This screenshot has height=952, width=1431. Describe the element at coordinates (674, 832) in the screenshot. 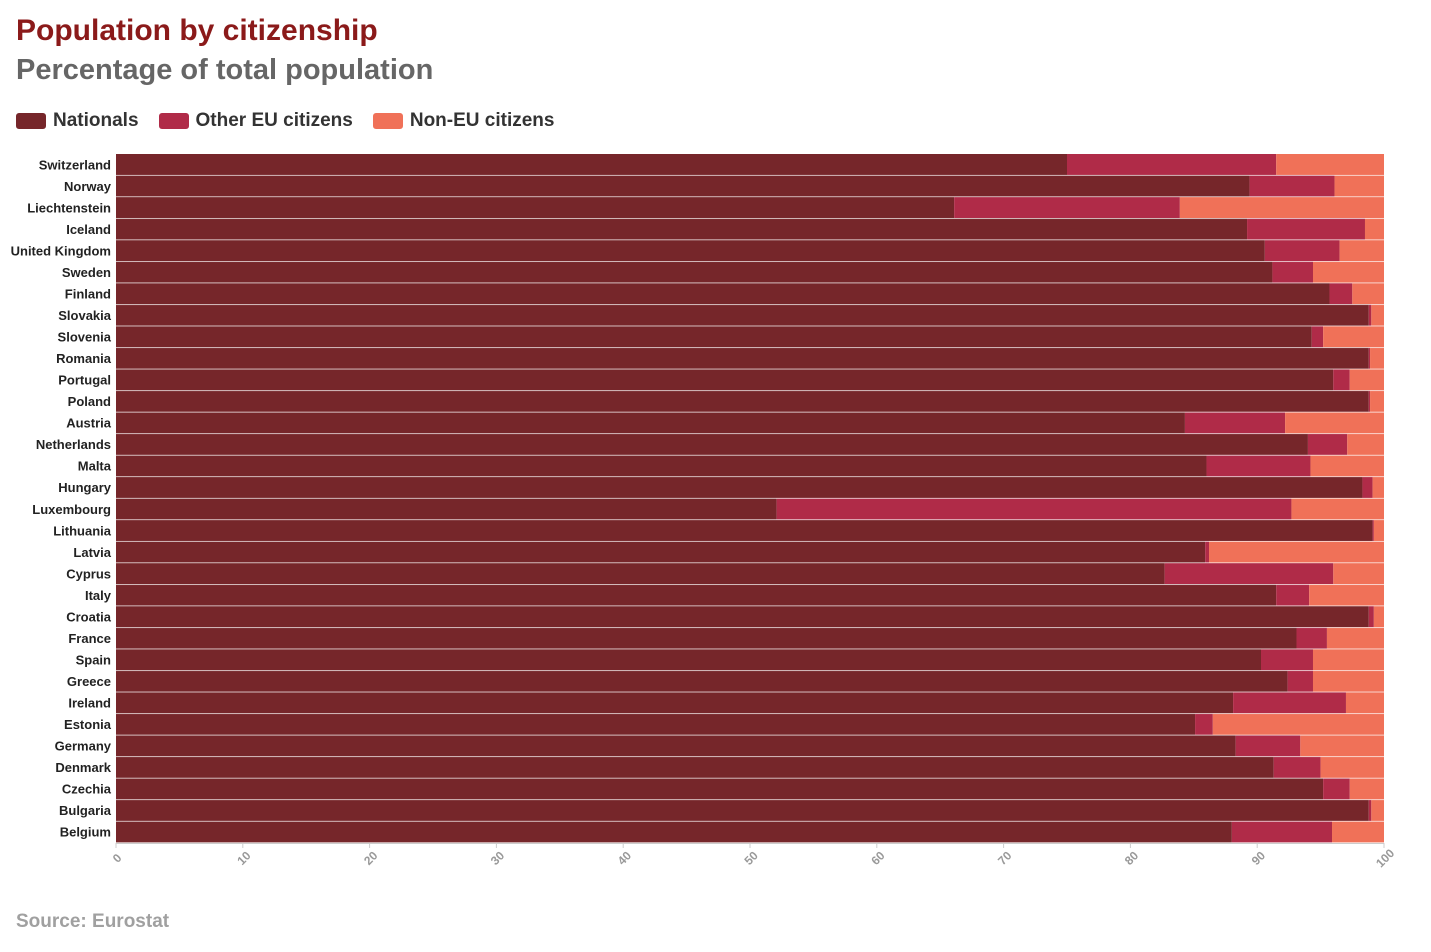

I see `bar-belgium-nationals` at that location.